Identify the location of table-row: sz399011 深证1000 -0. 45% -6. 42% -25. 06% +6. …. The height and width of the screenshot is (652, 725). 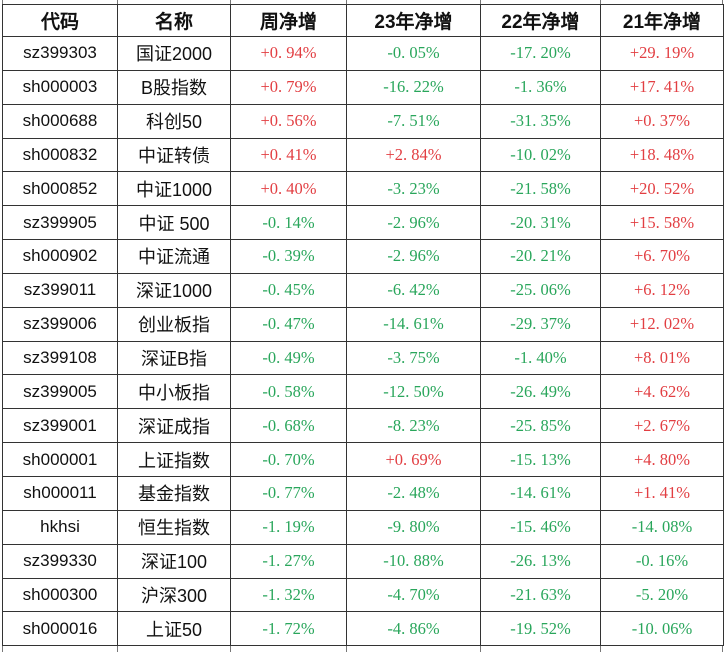
(363, 290).